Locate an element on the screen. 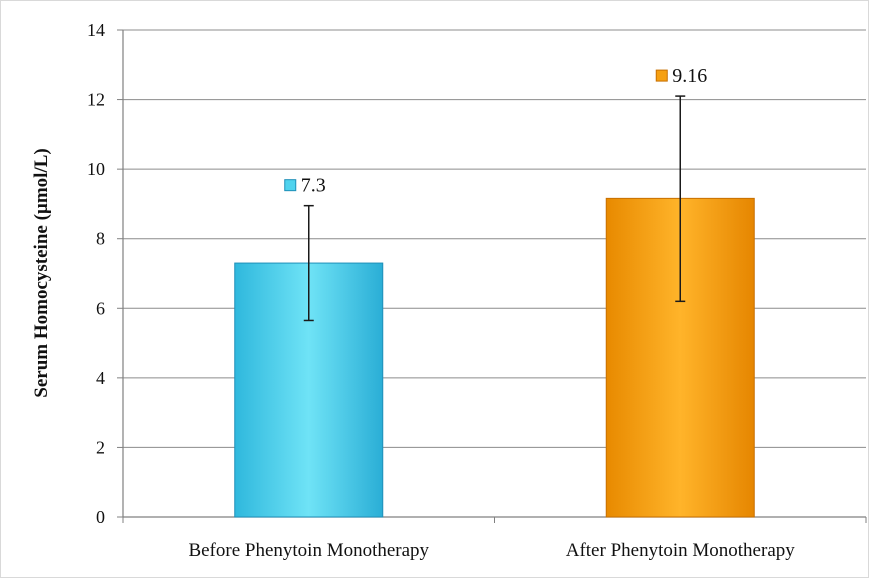 The height and width of the screenshot is (578, 869). data-label: 9.16 is located at coordinates (689, 76).